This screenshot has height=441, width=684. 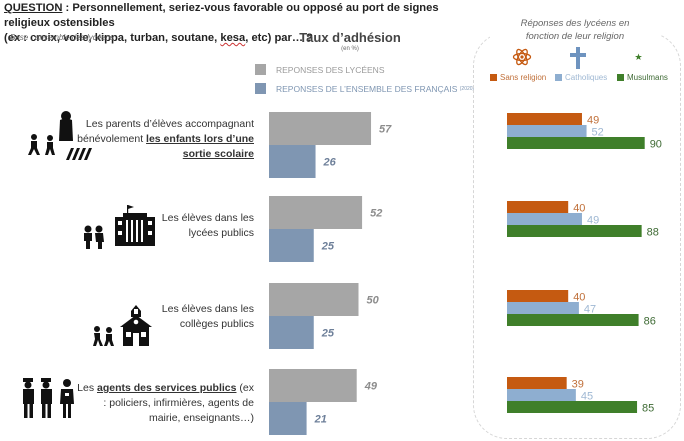 I want to click on legend-catholiques: Catholiques, so click(x=581, y=77).